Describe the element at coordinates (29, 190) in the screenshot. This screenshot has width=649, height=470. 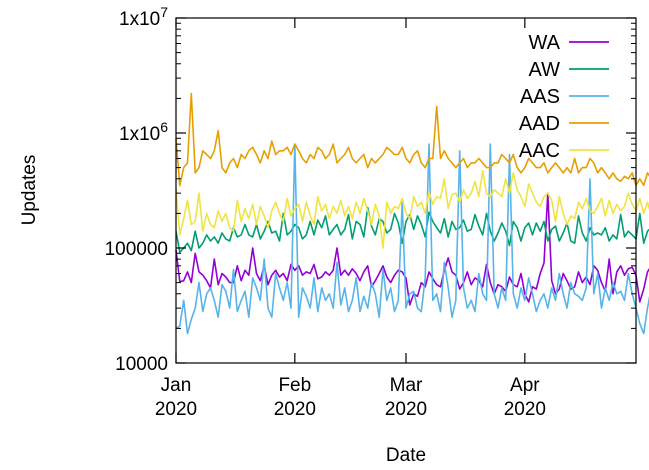
I see `y-axis-label: Updates` at that location.